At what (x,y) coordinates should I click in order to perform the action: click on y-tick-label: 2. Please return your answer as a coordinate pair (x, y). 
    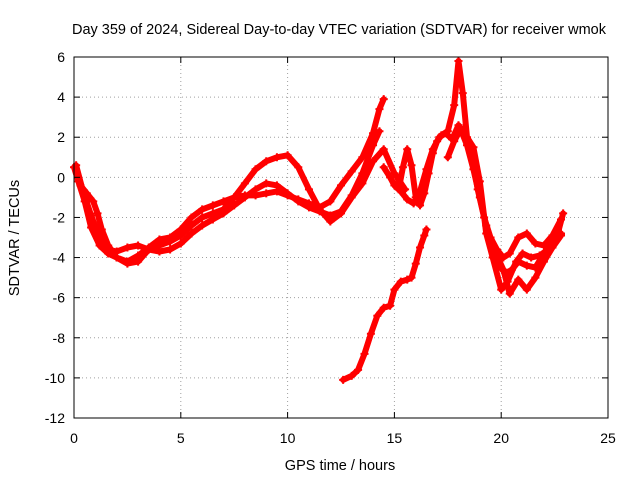
    Looking at the image, I should click on (61, 137).